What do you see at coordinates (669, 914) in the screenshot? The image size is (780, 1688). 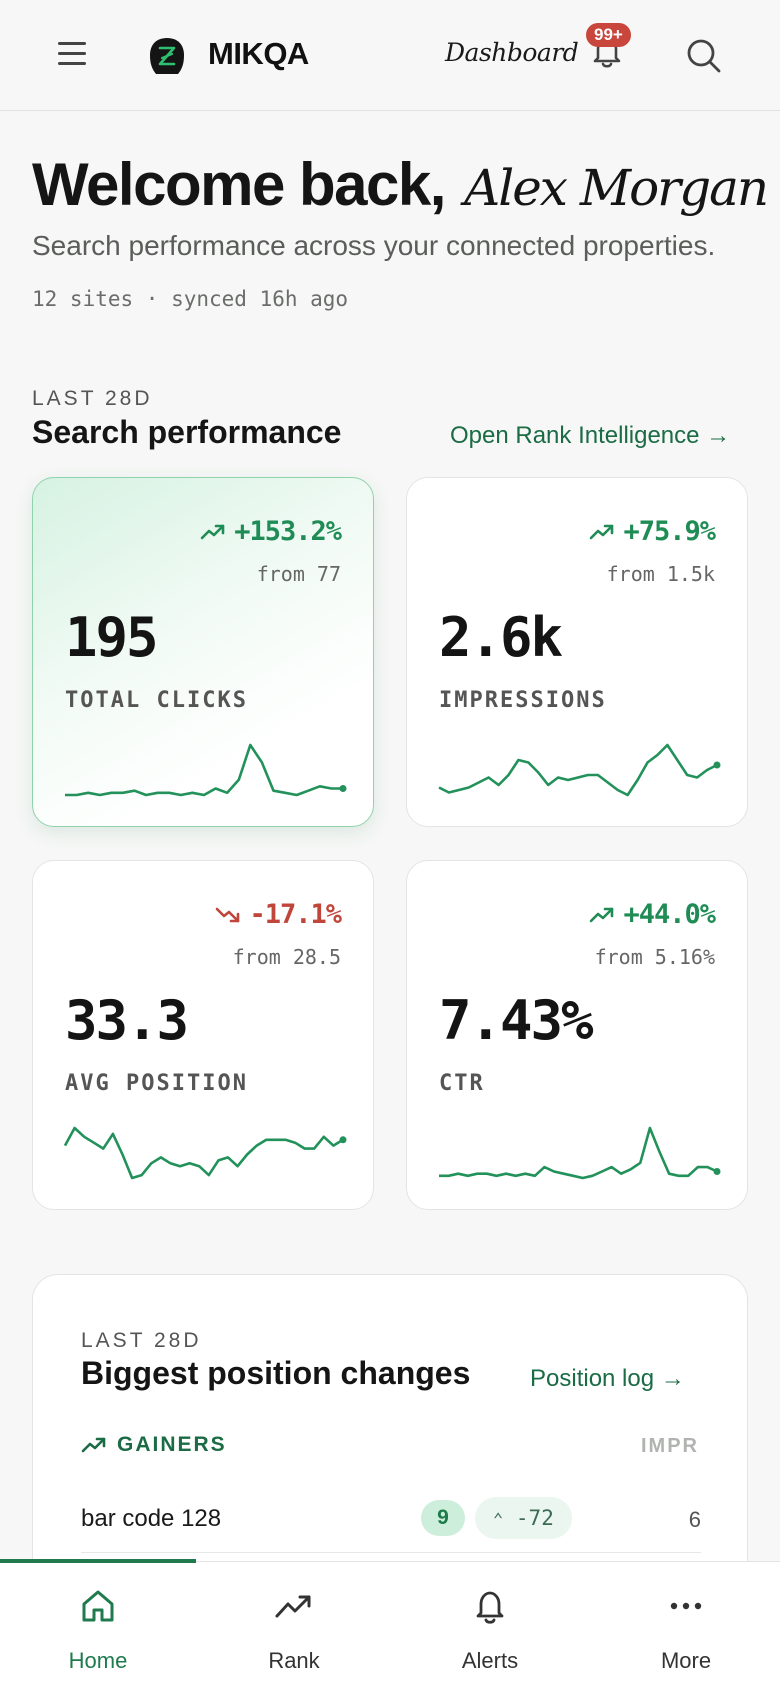 I see `delta-value: +44.0%` at bounding box center [669, 914].